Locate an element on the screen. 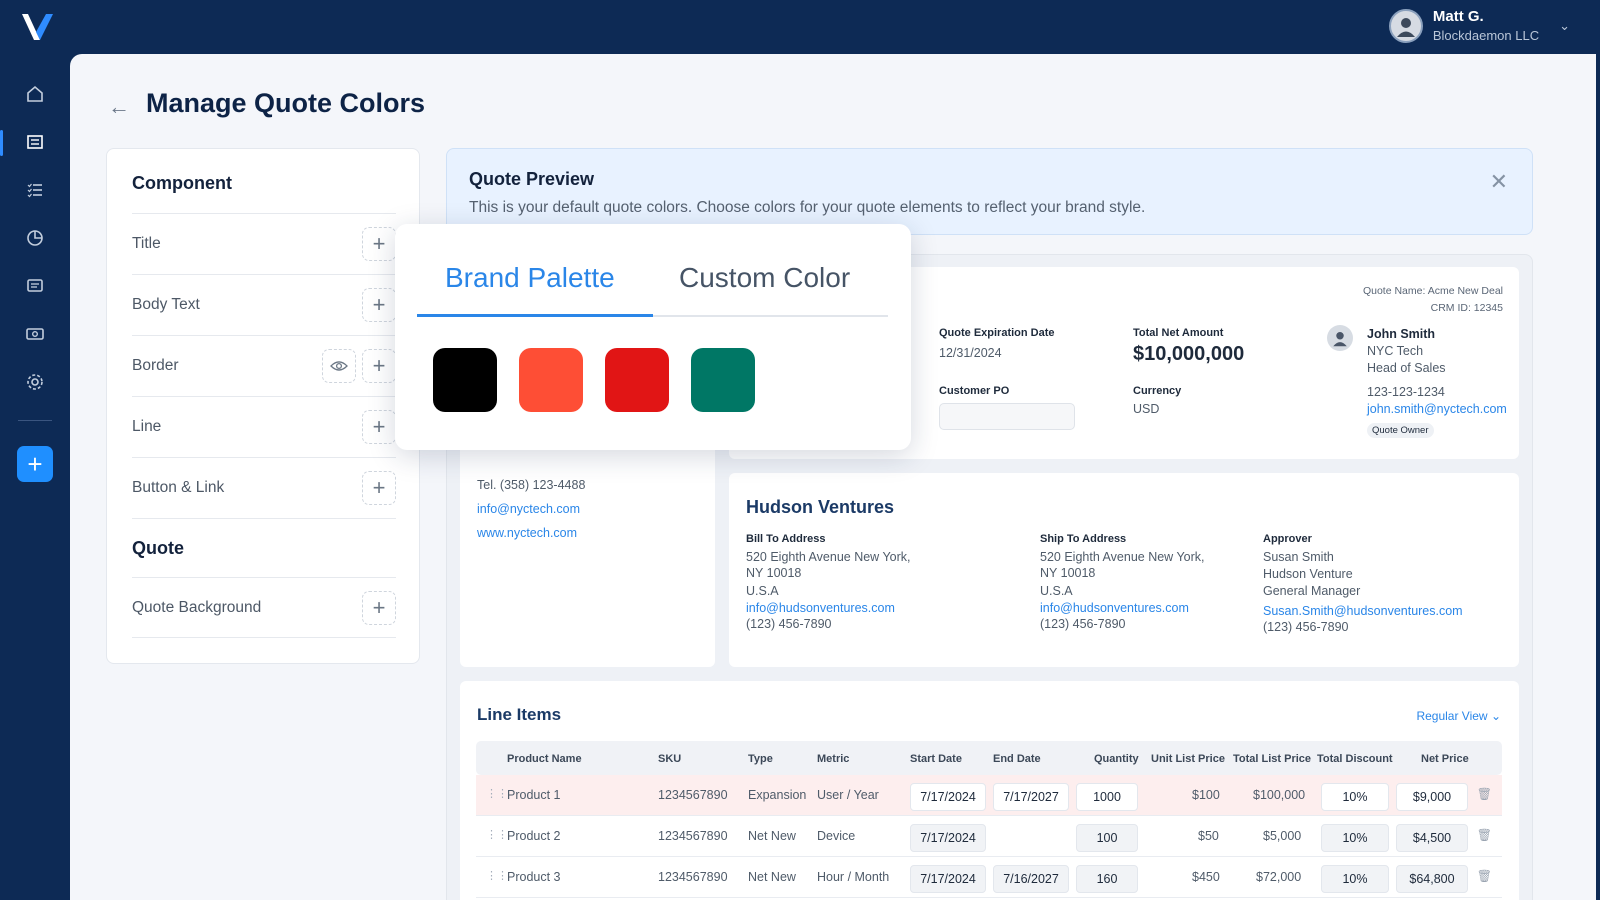 This screenshot has height=900, width=1600. currency-label: Currency is located at coordinates (1157, 391).